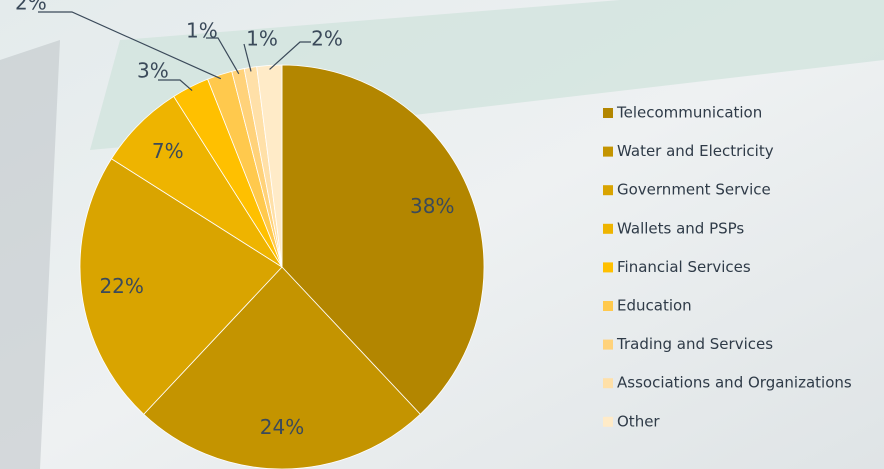  I want to click on data-label: 7%, so click(168, 151).